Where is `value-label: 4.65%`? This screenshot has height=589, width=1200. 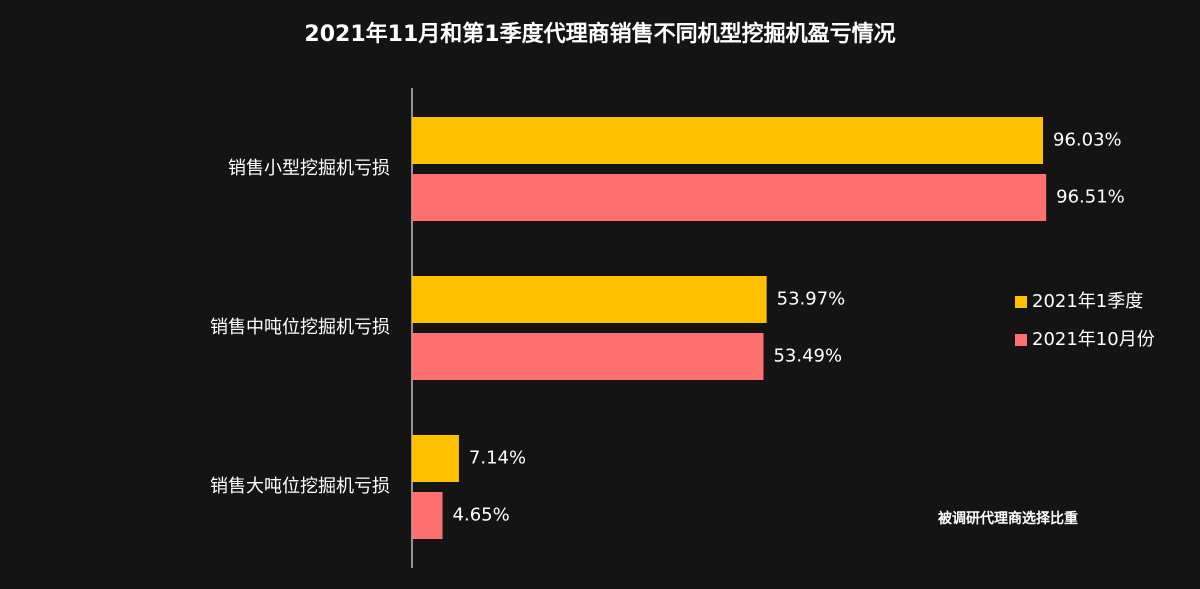
value-label: 4.65% is located at coordinates (481, 515).